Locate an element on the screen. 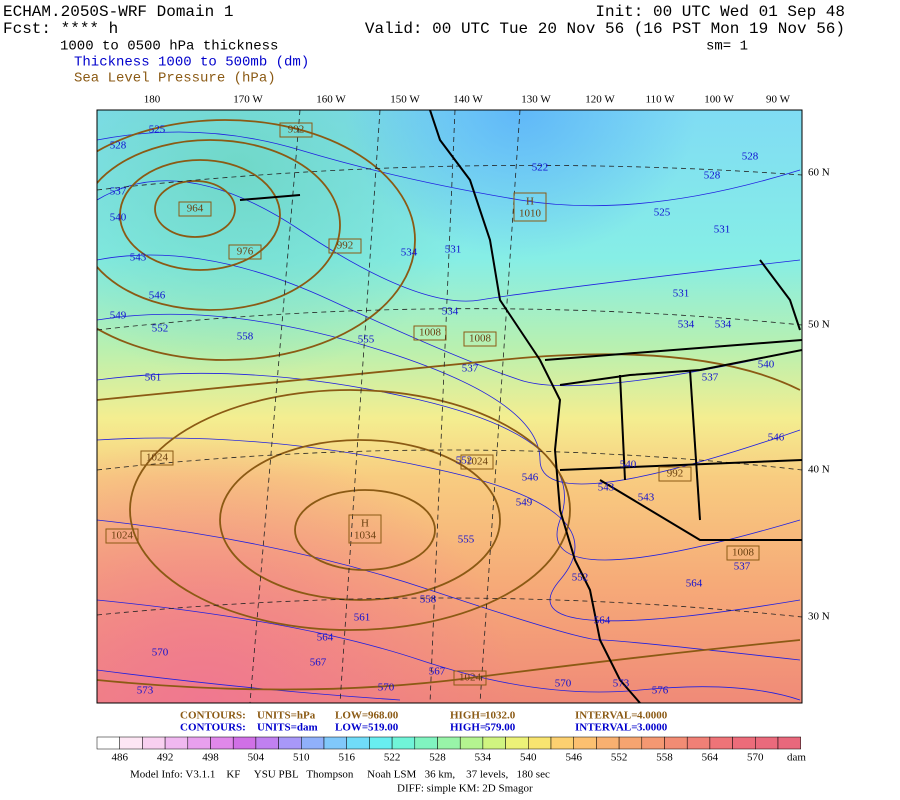 Image resolution: width=900 pixels, height=800 pixels. latitude-label: 50 N is located at coordinates (819, 325).